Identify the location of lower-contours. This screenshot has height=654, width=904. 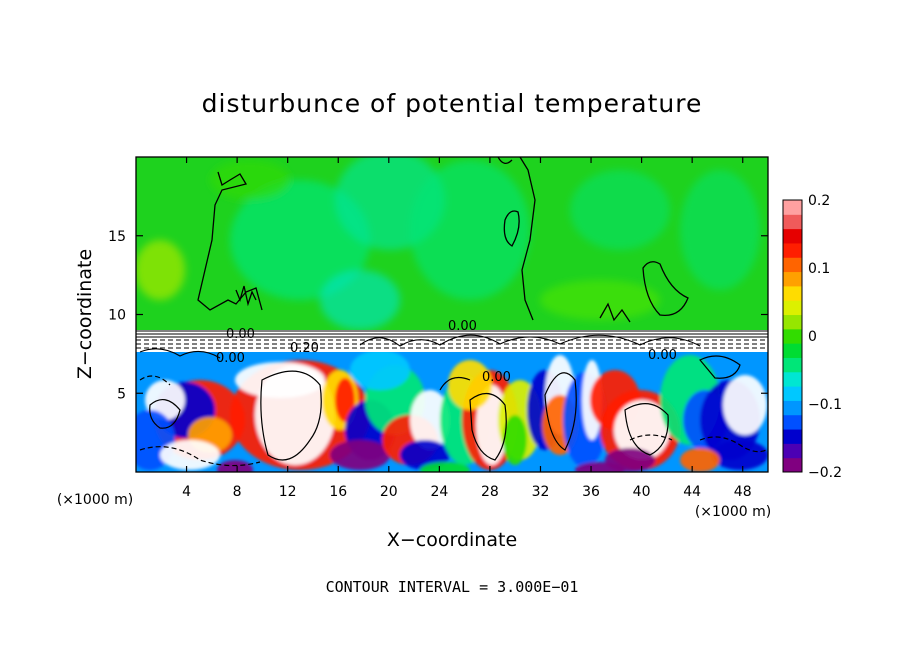
(453, 411).